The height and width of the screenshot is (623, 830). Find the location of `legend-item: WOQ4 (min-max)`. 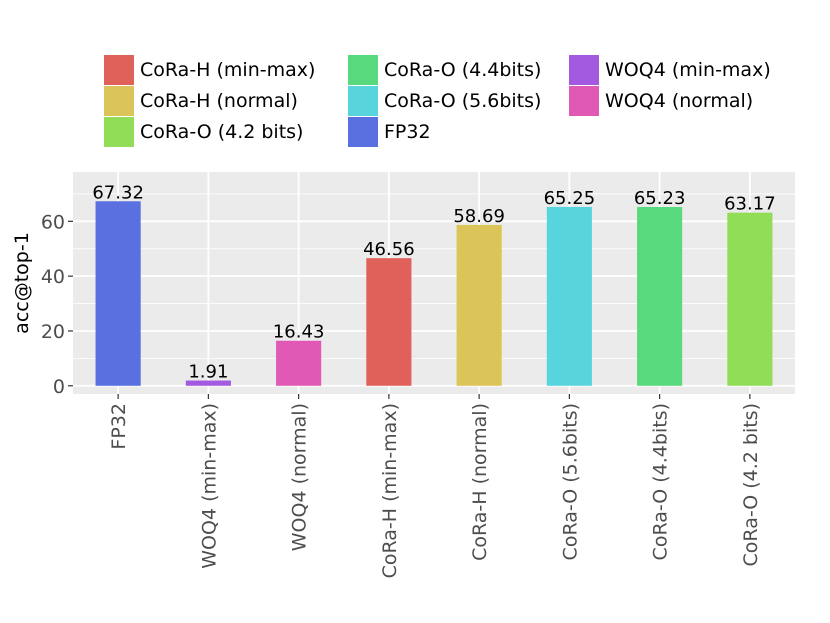

legend-item: WOQ4 (min-max) is located at coordinates (684, 69).